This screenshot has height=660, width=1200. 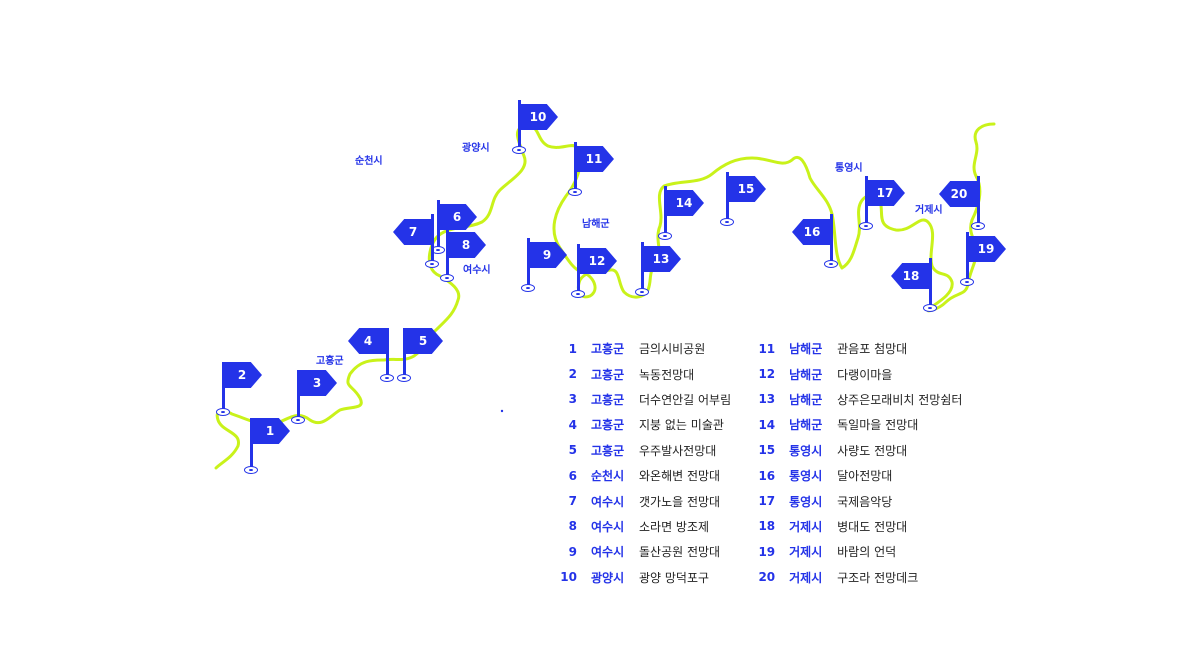 What do you see at coordinates (885, 193) in the screenshot?
I see `flag-label-17: 17` at bounding box center [885, 193].